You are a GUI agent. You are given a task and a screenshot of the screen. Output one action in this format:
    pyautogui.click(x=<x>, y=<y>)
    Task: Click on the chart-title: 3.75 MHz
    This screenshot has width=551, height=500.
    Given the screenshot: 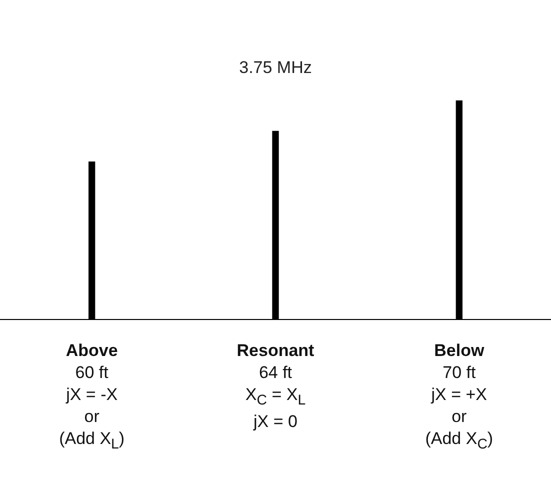 What is the action you would take?
    pyautogui.click(x=275, y=67)
    